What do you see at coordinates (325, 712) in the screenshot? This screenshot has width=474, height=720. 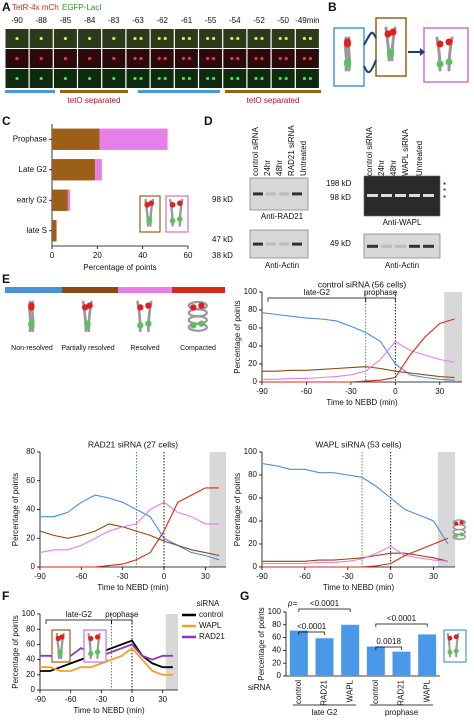 I see `group-label: late G2` at bounding box center [325, 712].